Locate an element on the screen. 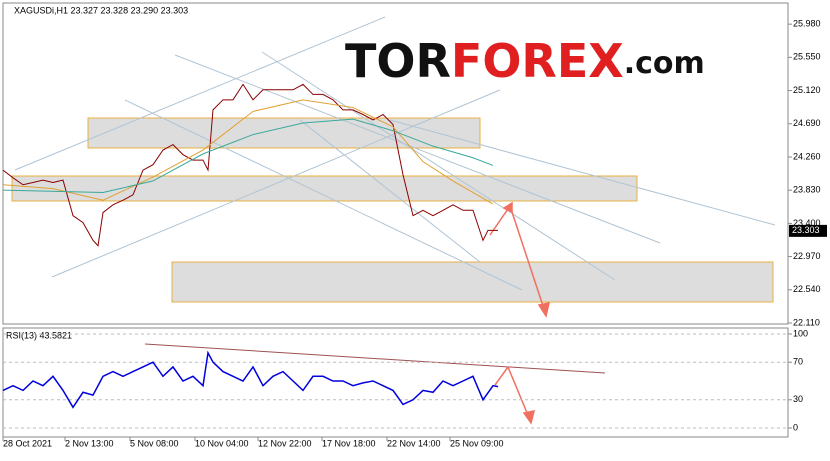 This screenshot has width=830, height=461. logo: TORFOREX.com is located at coordinates (525, 61).